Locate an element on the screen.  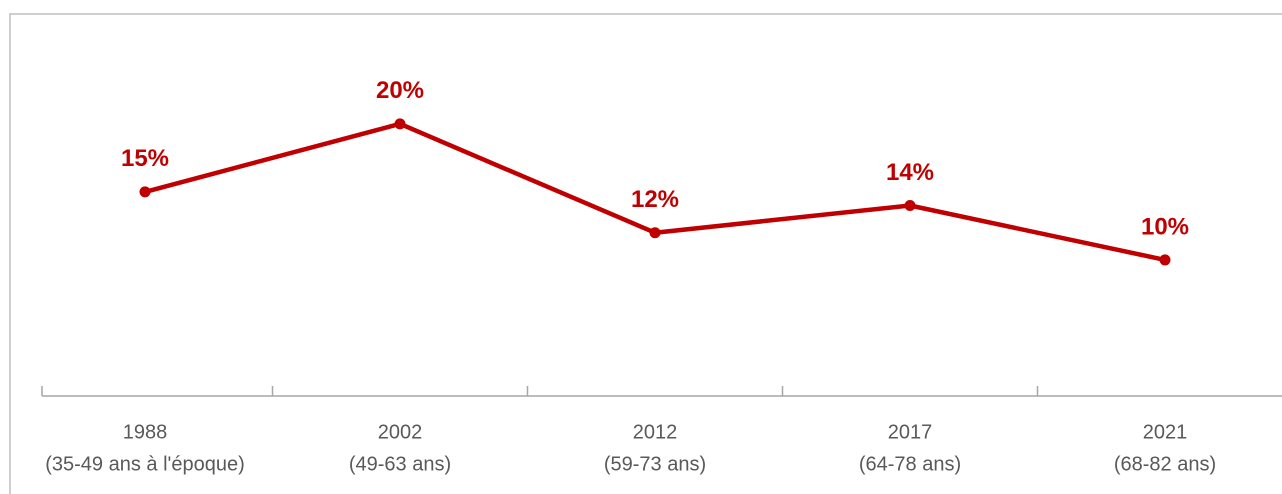
x-tick-sublabel: (35-49 ans à l'époque) is located at coordinates (145, 464).